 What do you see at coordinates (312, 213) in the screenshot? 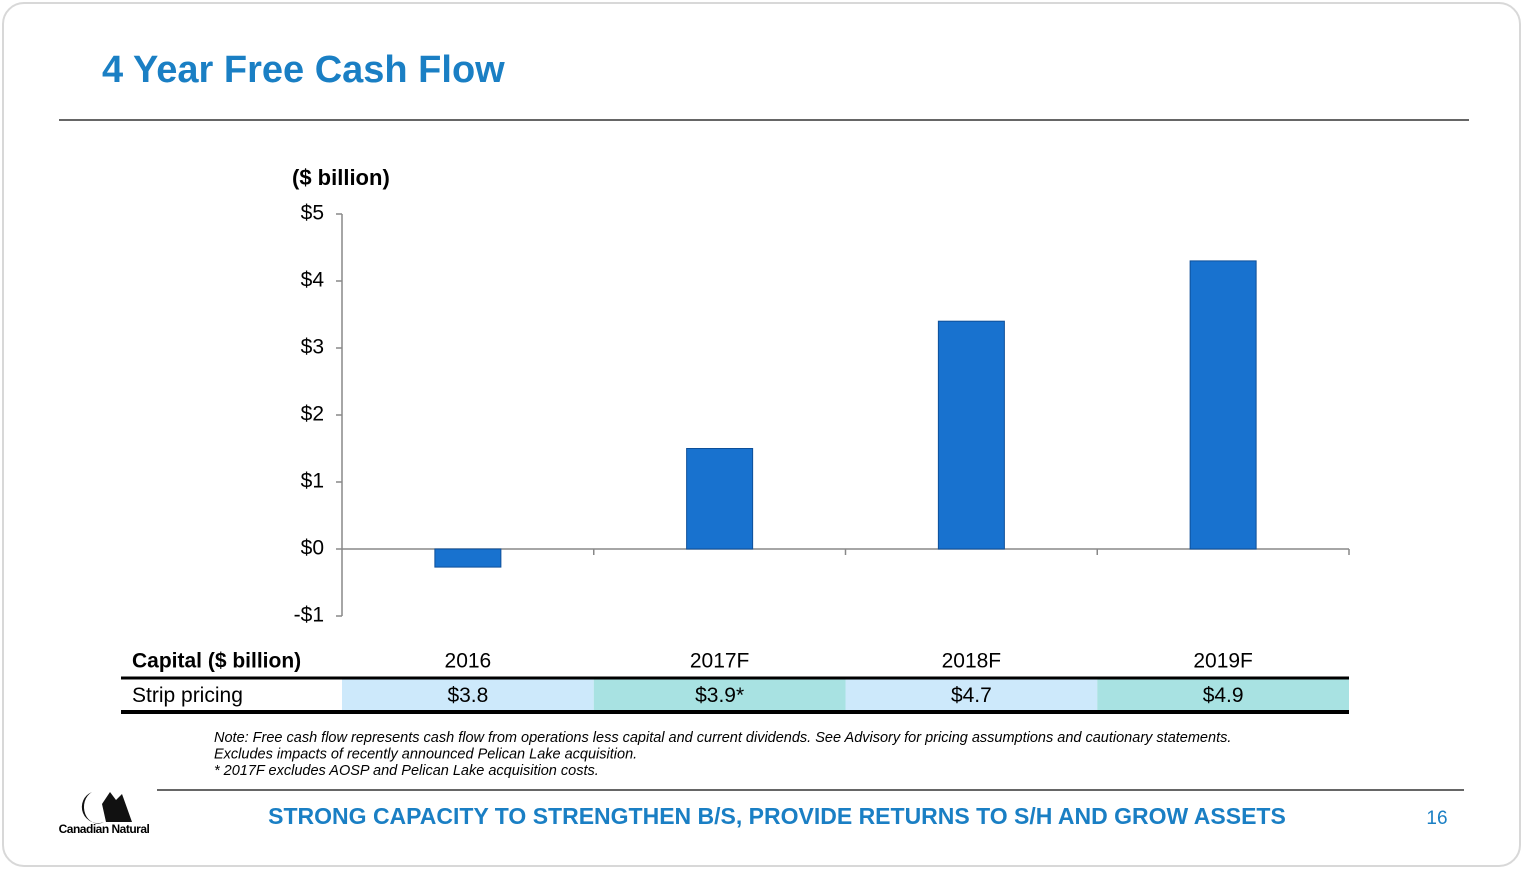
I see `y-tick-label: $5` at bounding box center [312, 213].